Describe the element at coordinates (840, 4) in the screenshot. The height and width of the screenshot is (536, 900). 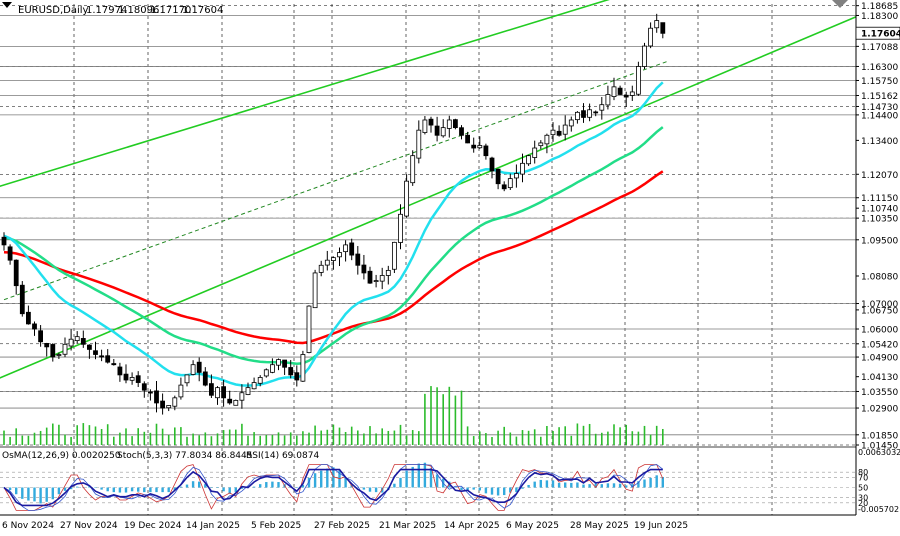
I see `scroll-marker-icon` at that location.